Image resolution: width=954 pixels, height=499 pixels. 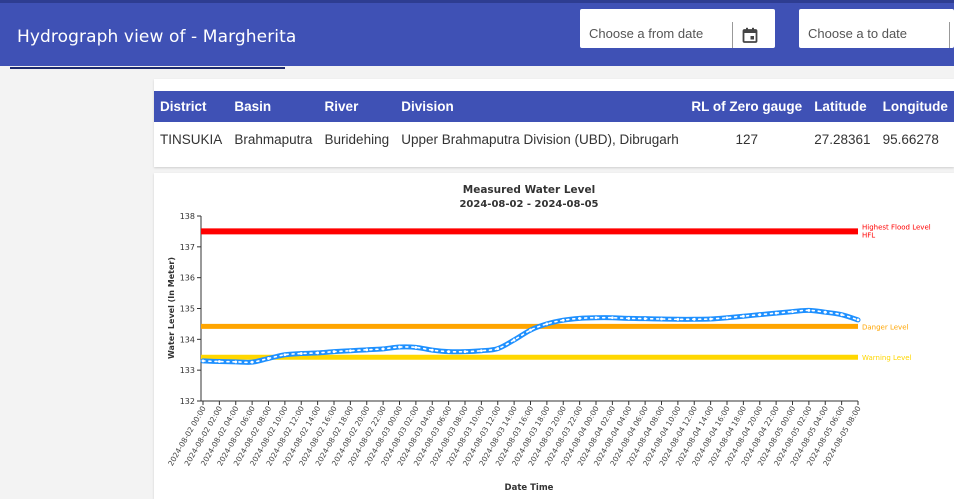 I want to click on reference-line-label: Warning Level, so click(x=887, y=358).